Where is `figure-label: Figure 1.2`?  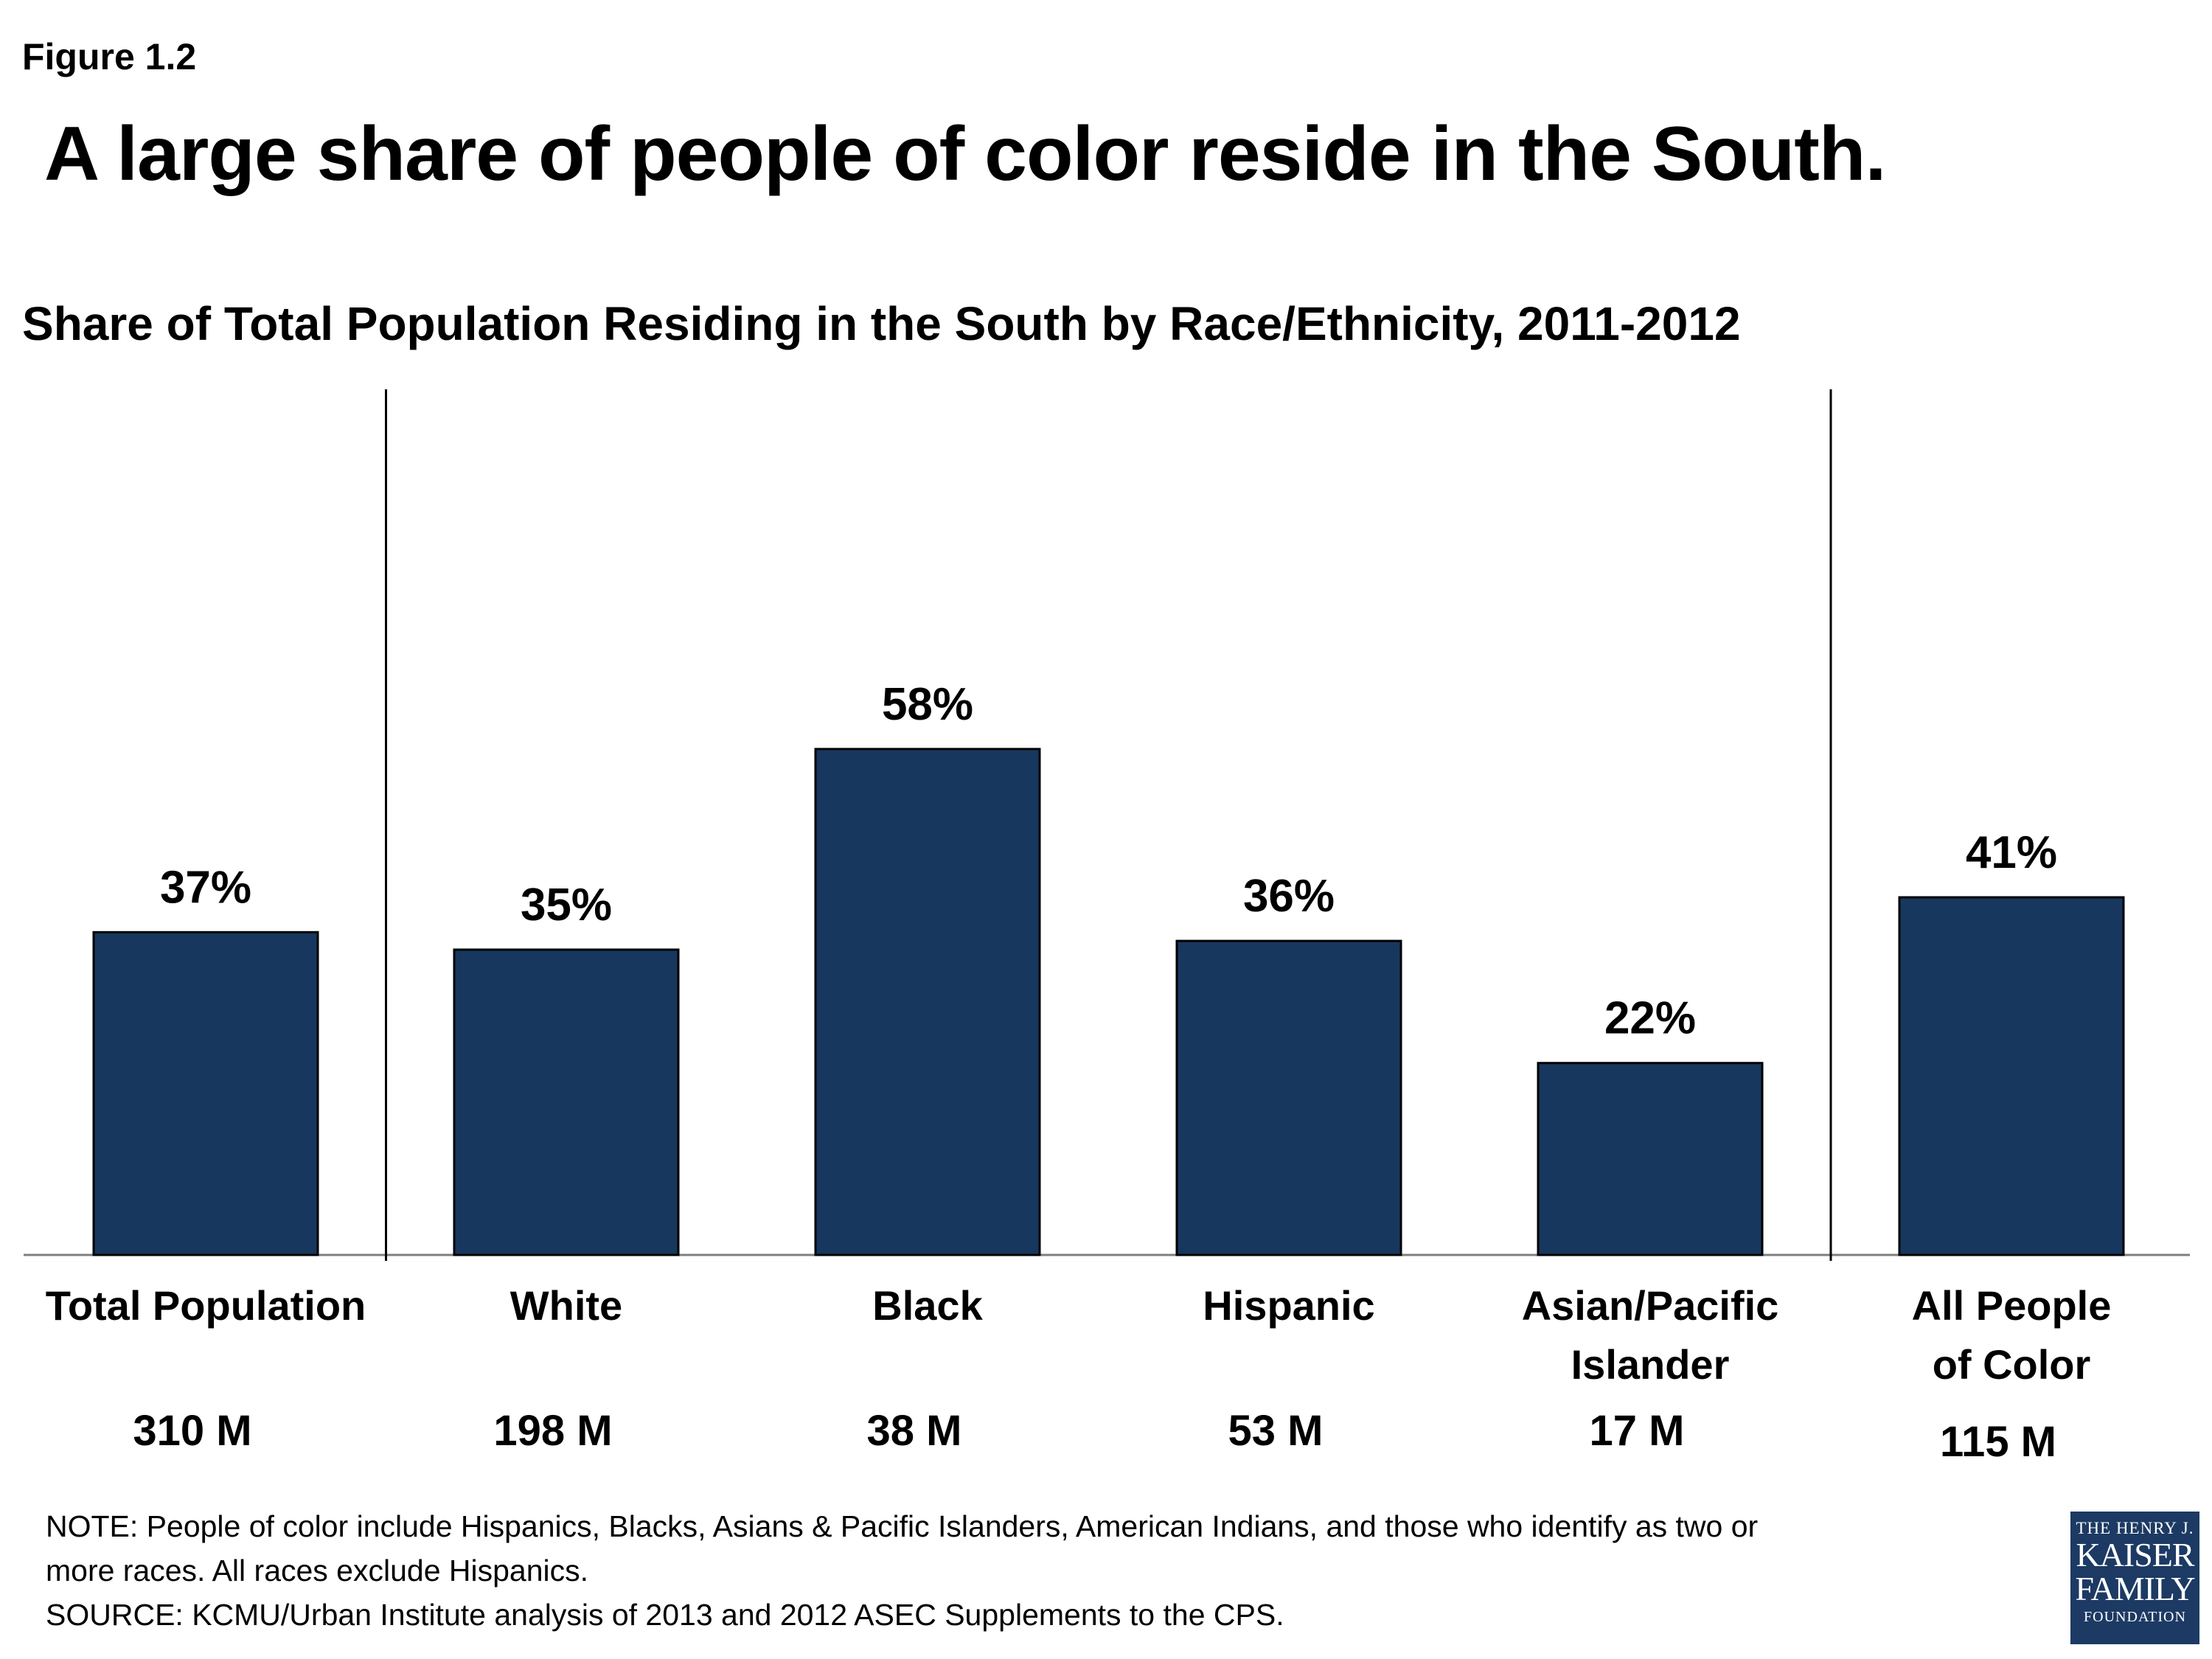
figure-label: Figure 1.2 is located at coordinates (109, 56).